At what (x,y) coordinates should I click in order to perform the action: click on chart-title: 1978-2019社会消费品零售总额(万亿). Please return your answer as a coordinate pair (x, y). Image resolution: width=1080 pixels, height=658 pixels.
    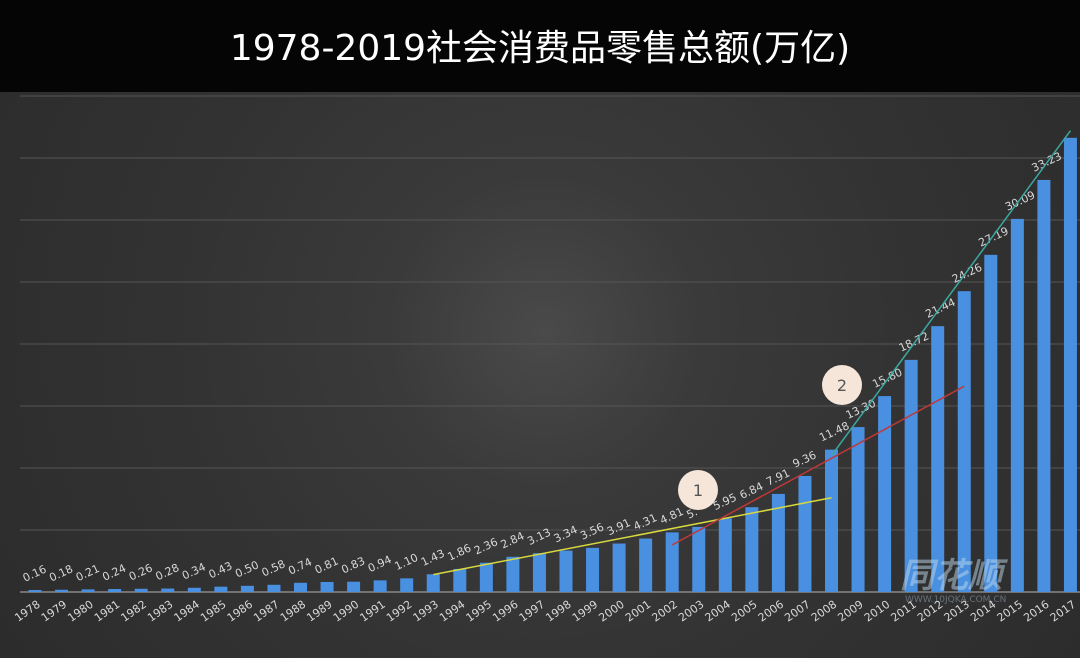
    Looking at the image, I should click on (540, 48).